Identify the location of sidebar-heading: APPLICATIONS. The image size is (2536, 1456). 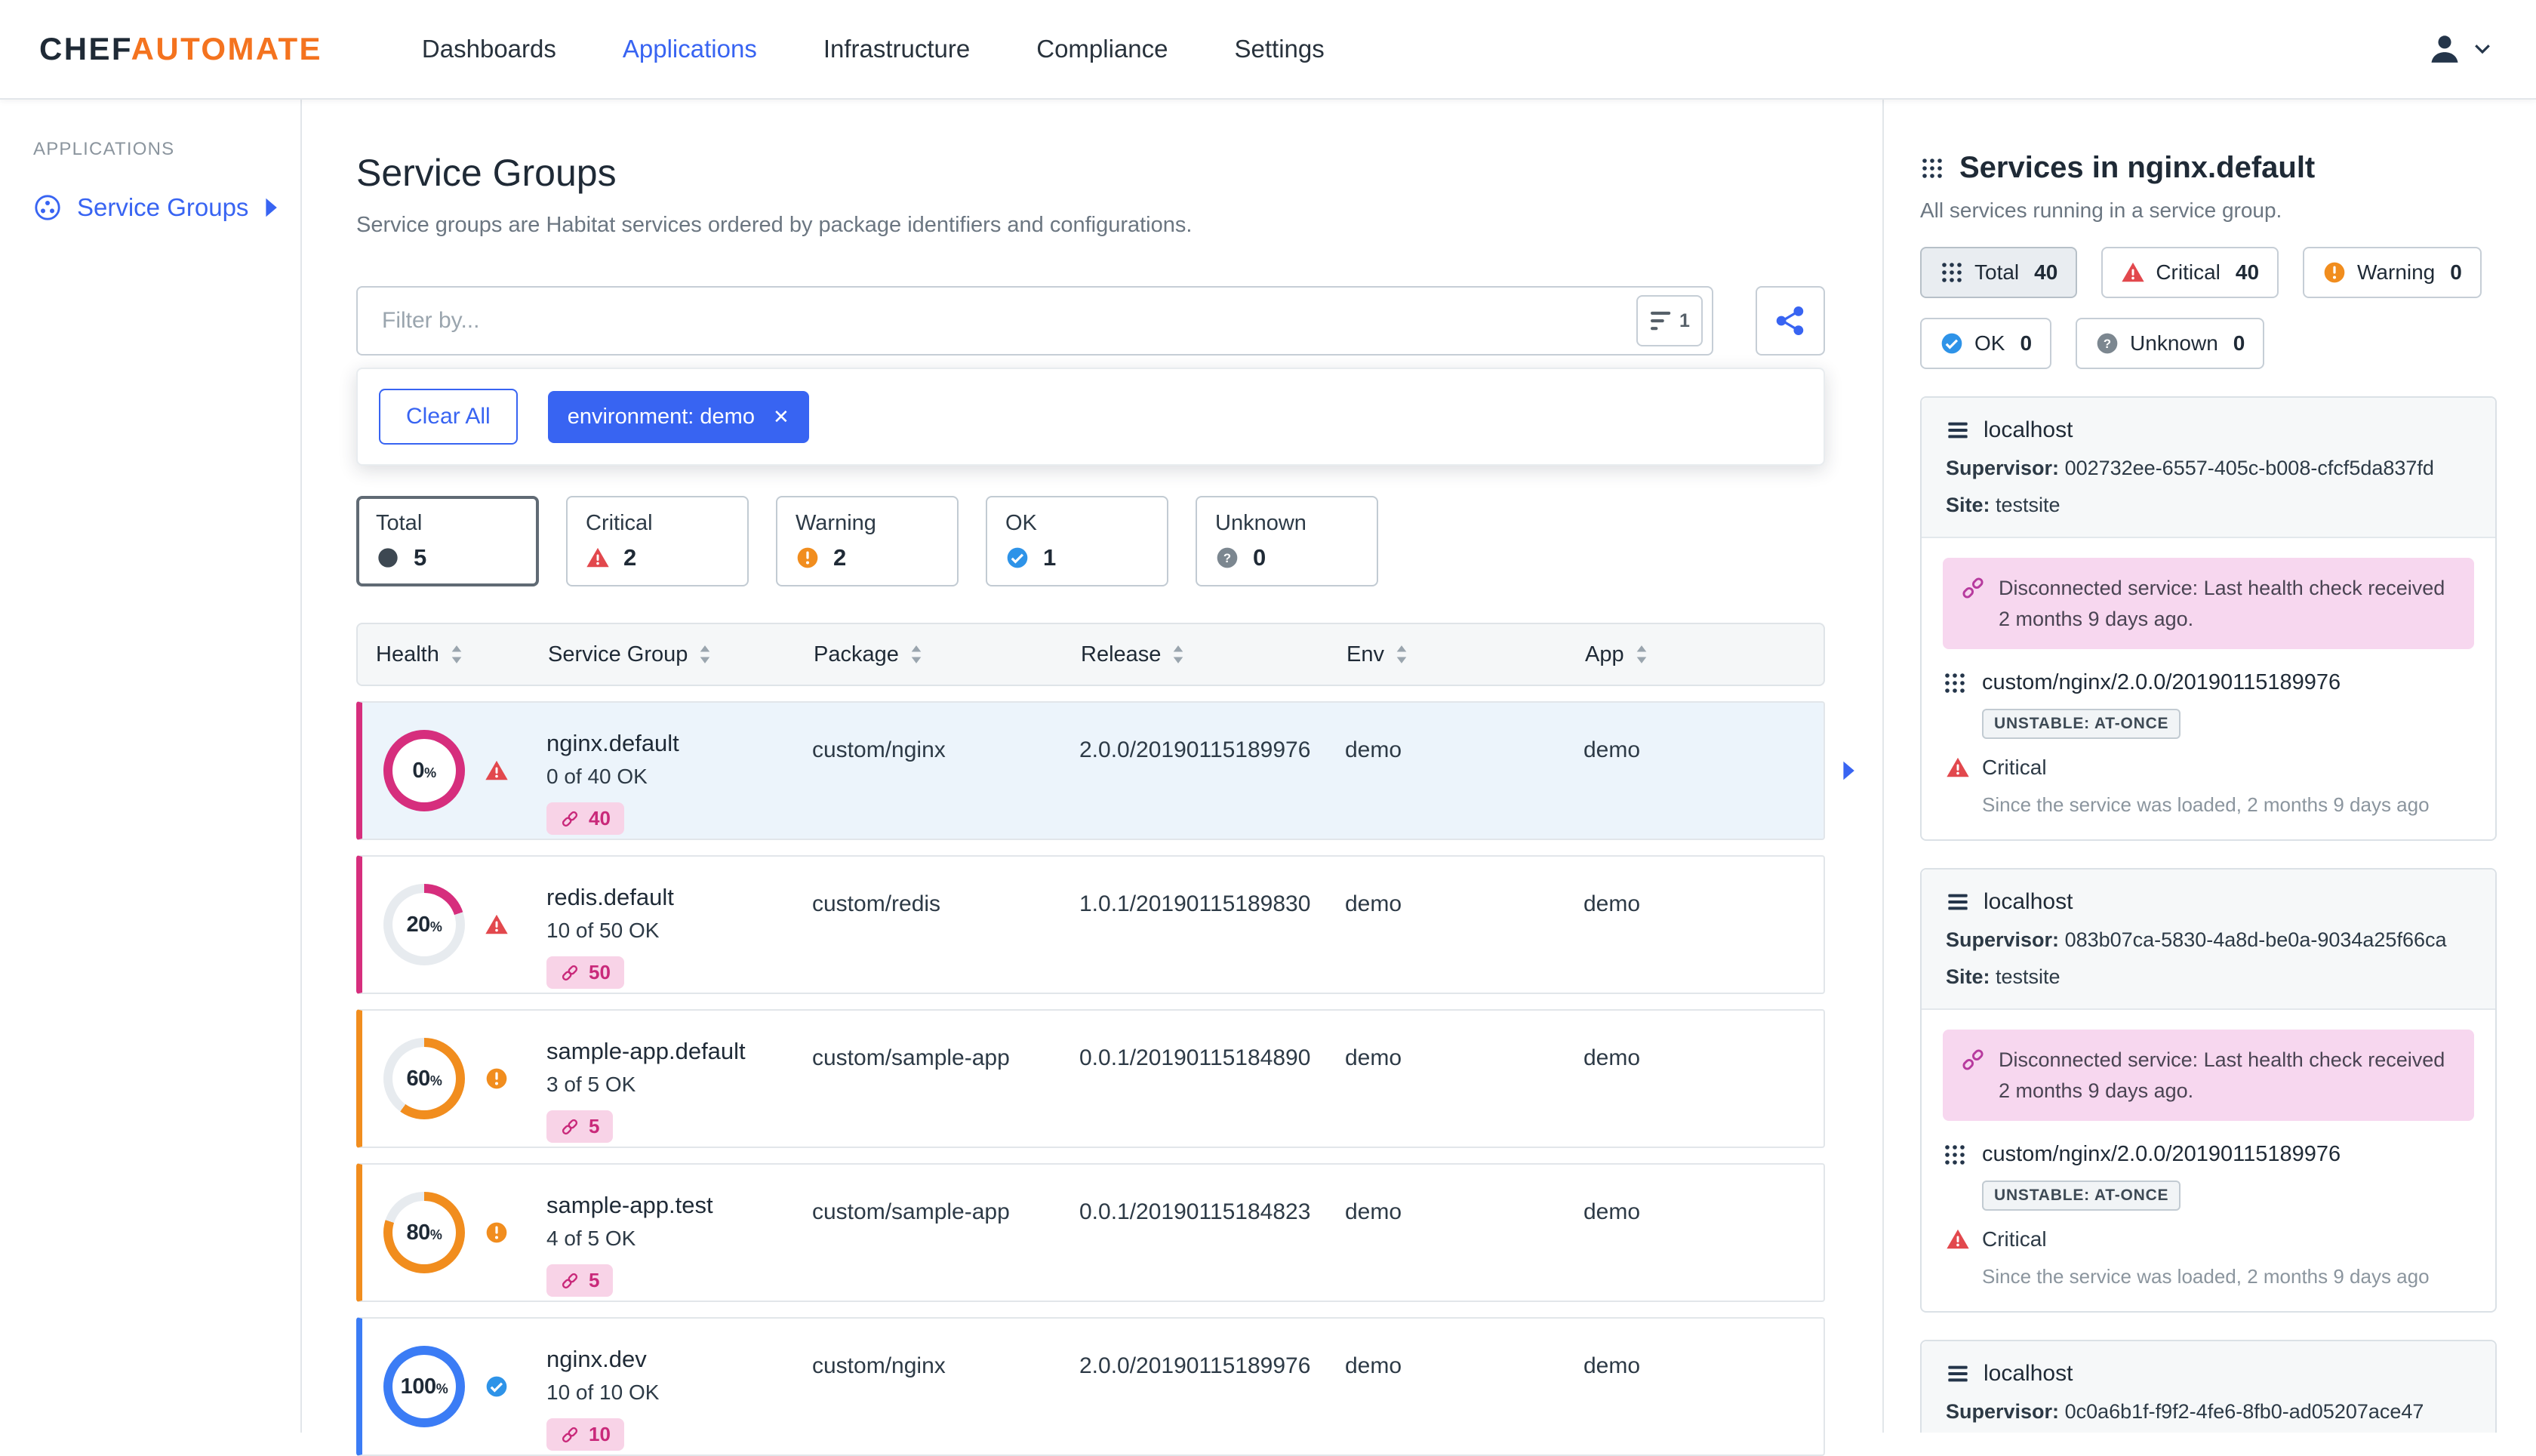
(104, 149).